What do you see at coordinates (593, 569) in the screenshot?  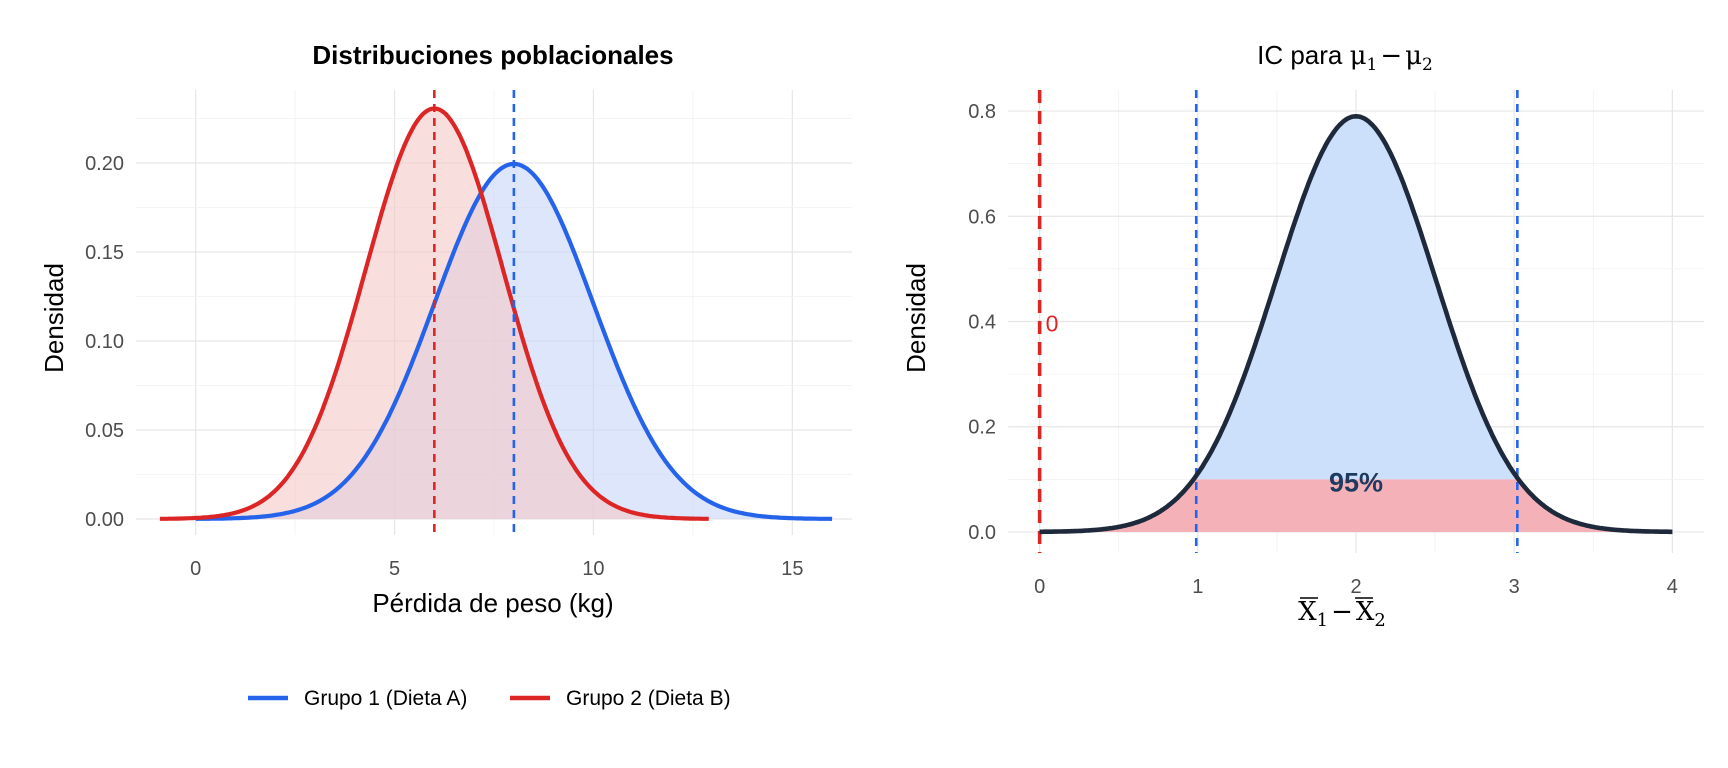 I see `x-tick-label: 10` at bounding box center [593, 569].